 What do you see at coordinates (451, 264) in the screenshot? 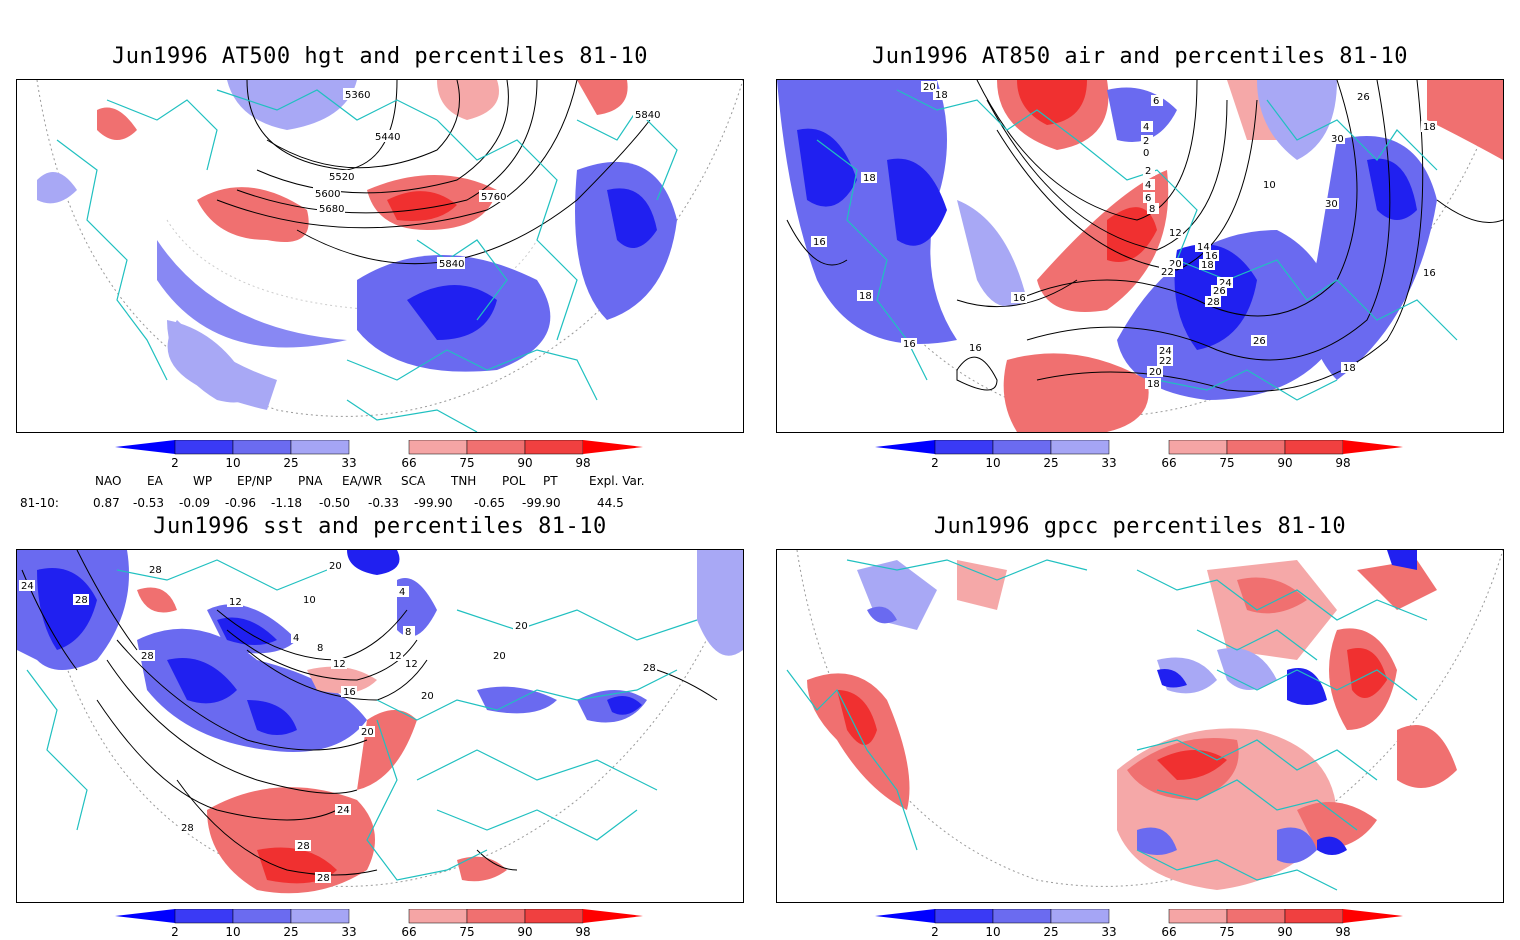
I see `svg-text: 5840` at bounding box center [451, 264].